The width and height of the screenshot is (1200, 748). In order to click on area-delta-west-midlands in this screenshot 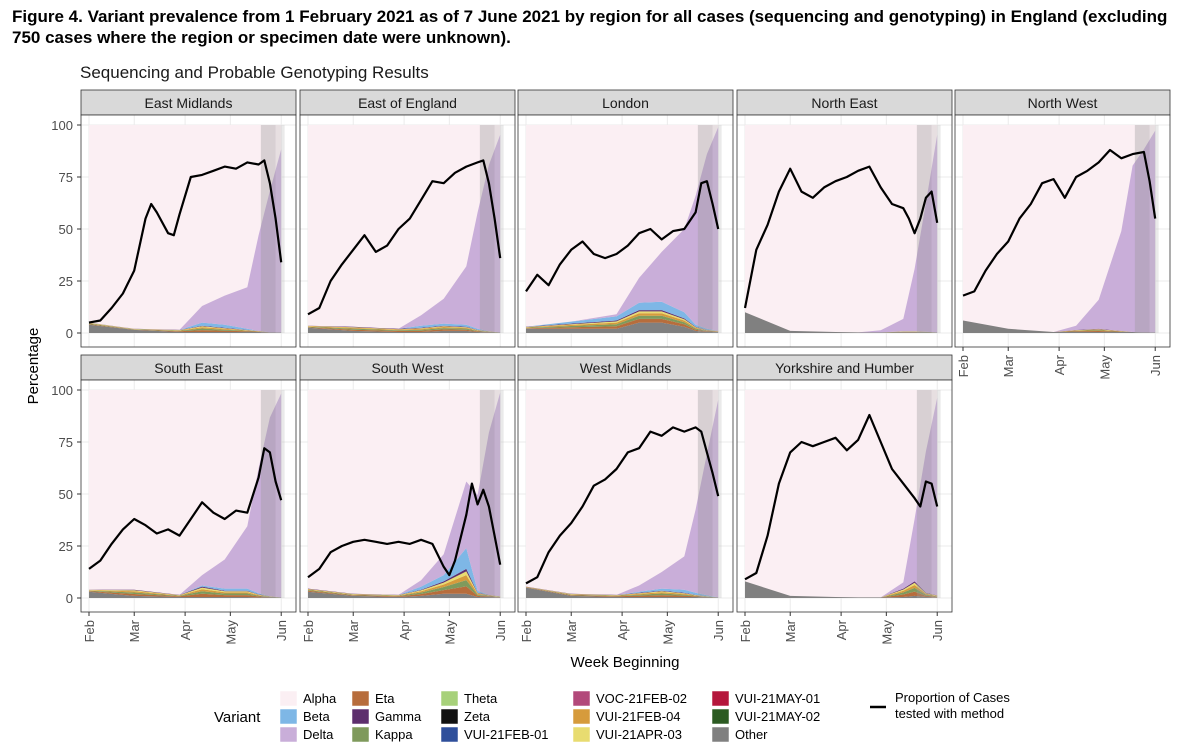, I will do `click(622, 498)`.